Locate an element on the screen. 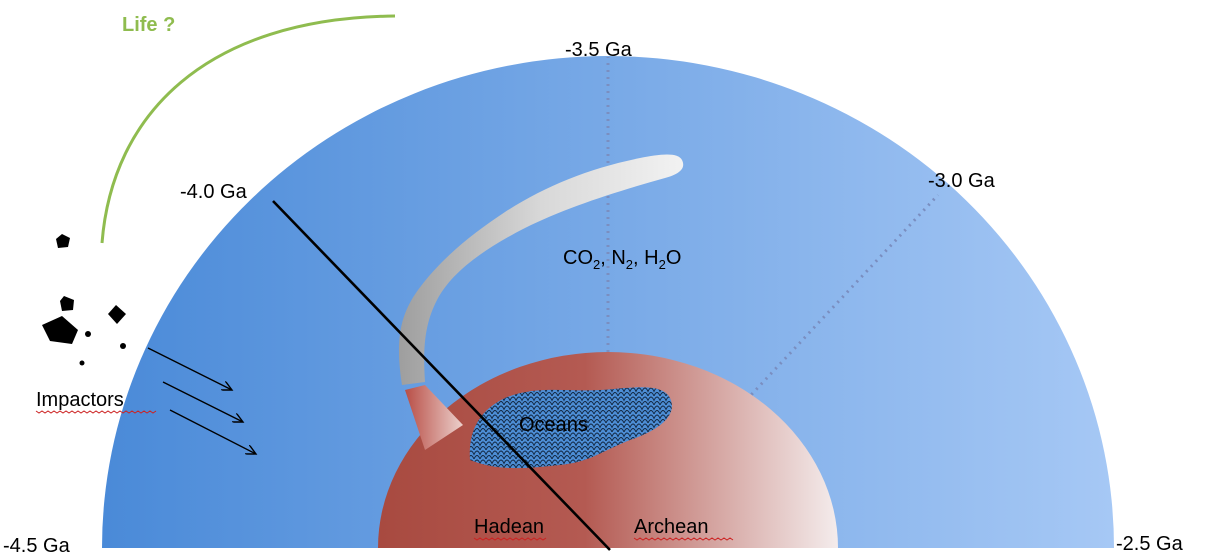 This screenshot has width=1215, height=556. time-label-3-0-ga: -3.0 Ga is located at coordinates (962, 181).